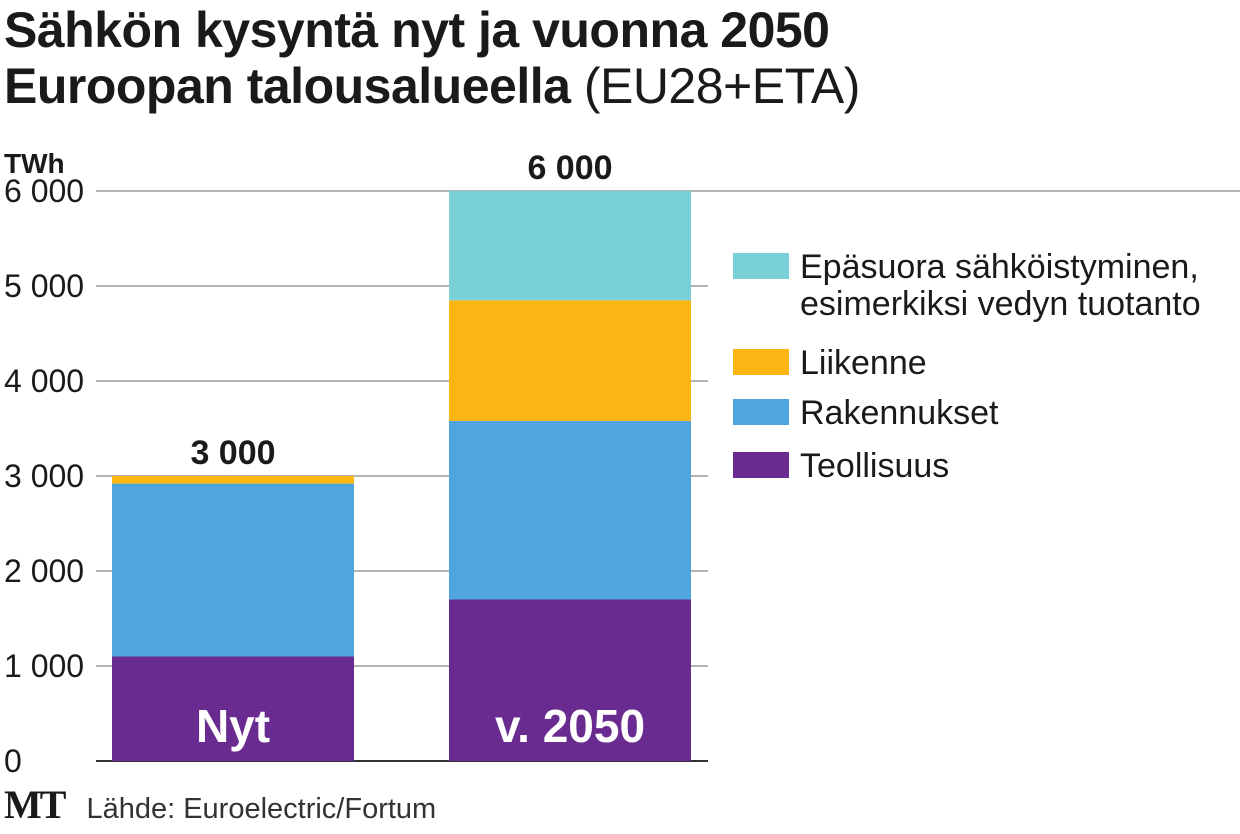  Describe the element at coordinates (874, 466) in the screenshot. I see `legend-label: Teollisuus` at that location.